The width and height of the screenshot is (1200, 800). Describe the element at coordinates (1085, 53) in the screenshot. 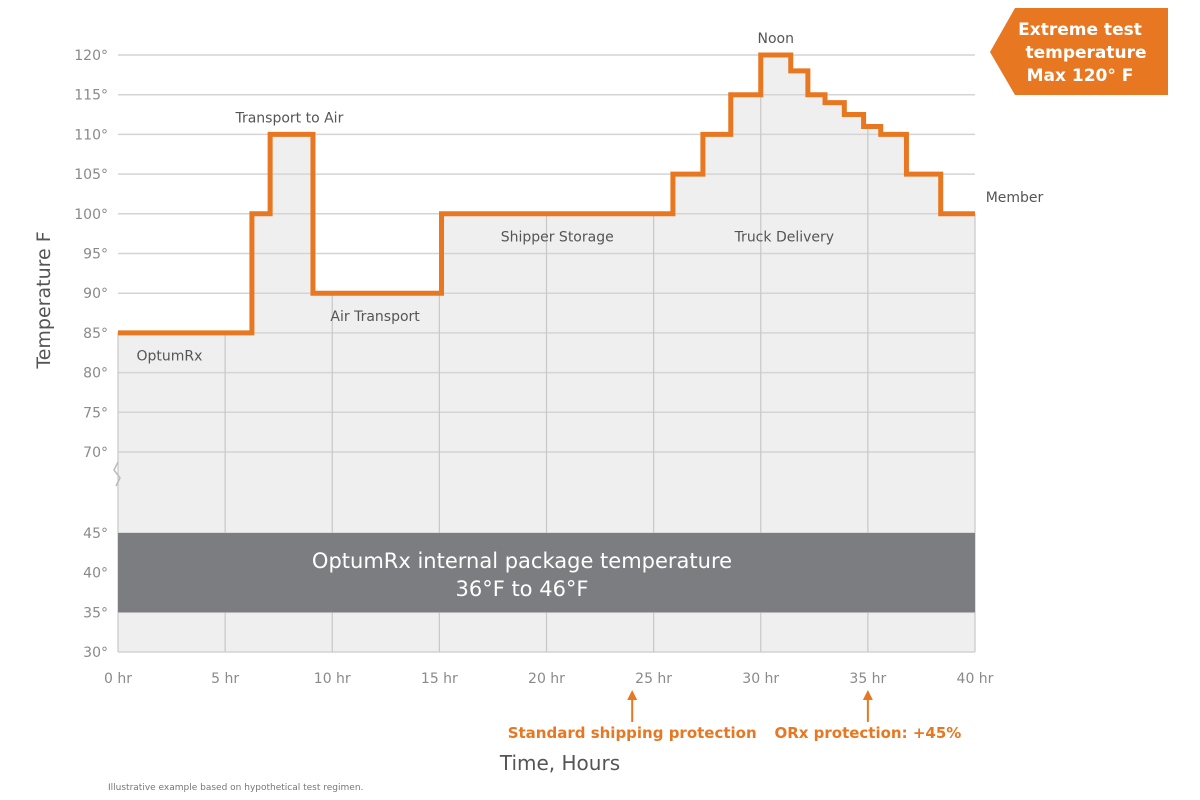

I see `callout-line-2: temperature` at that location.